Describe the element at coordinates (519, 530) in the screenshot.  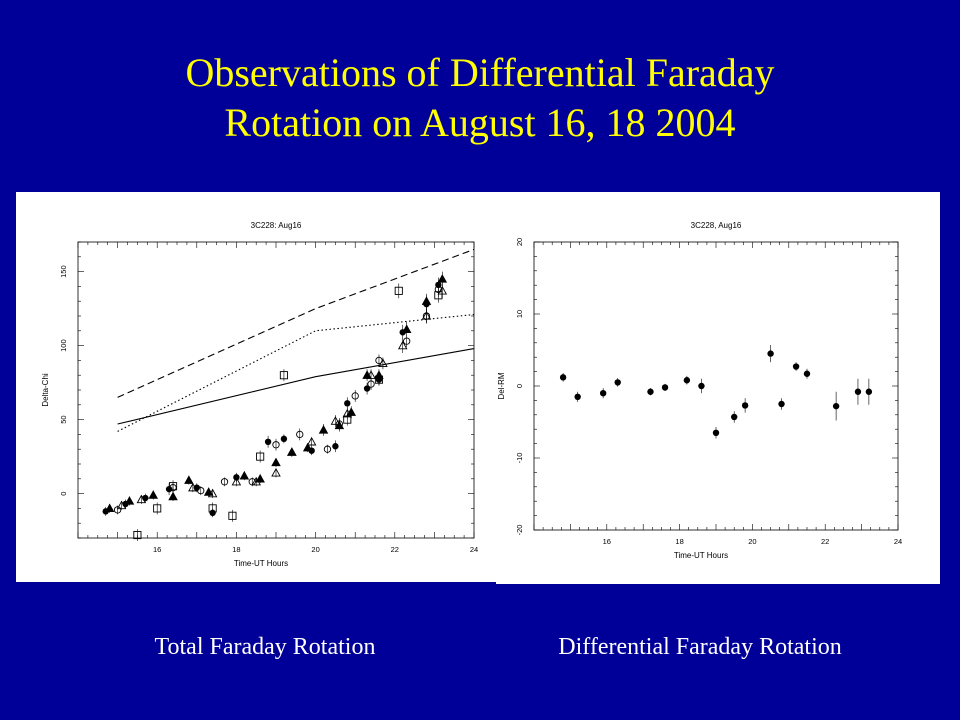
I see `y-tick-label: -20` at that location.